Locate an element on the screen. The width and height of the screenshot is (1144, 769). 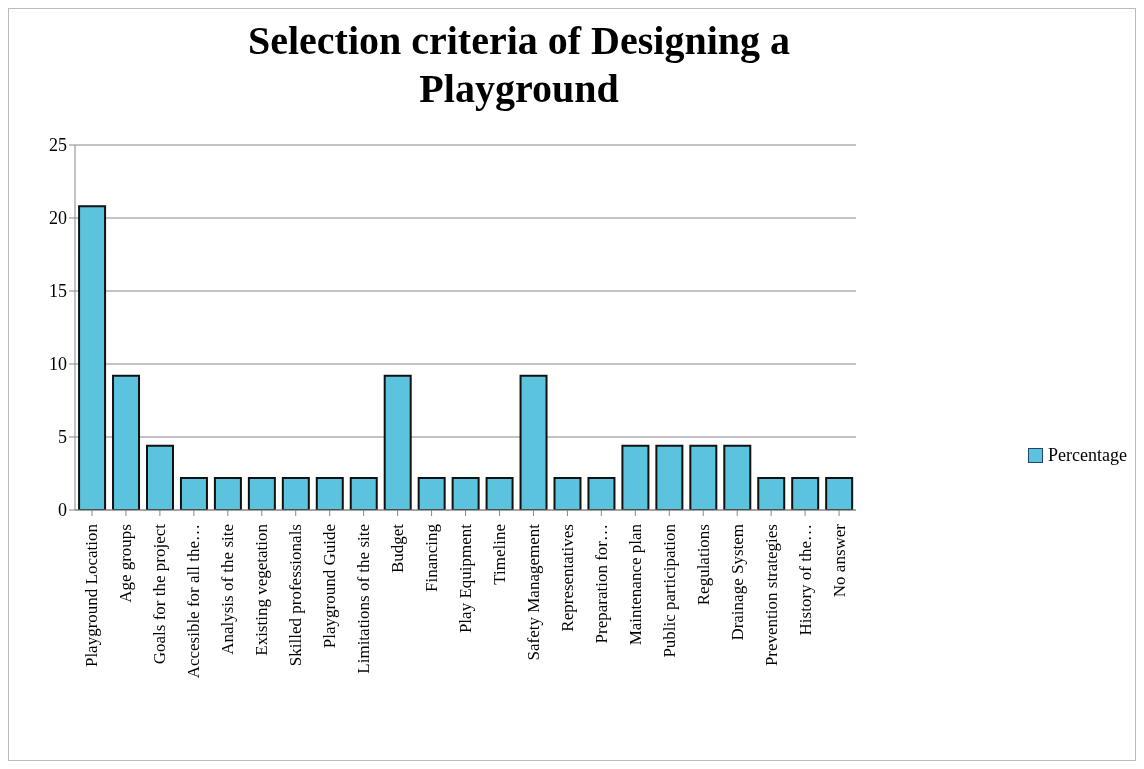
x-tick-label: Representatives is located at coordinates (567, 578).